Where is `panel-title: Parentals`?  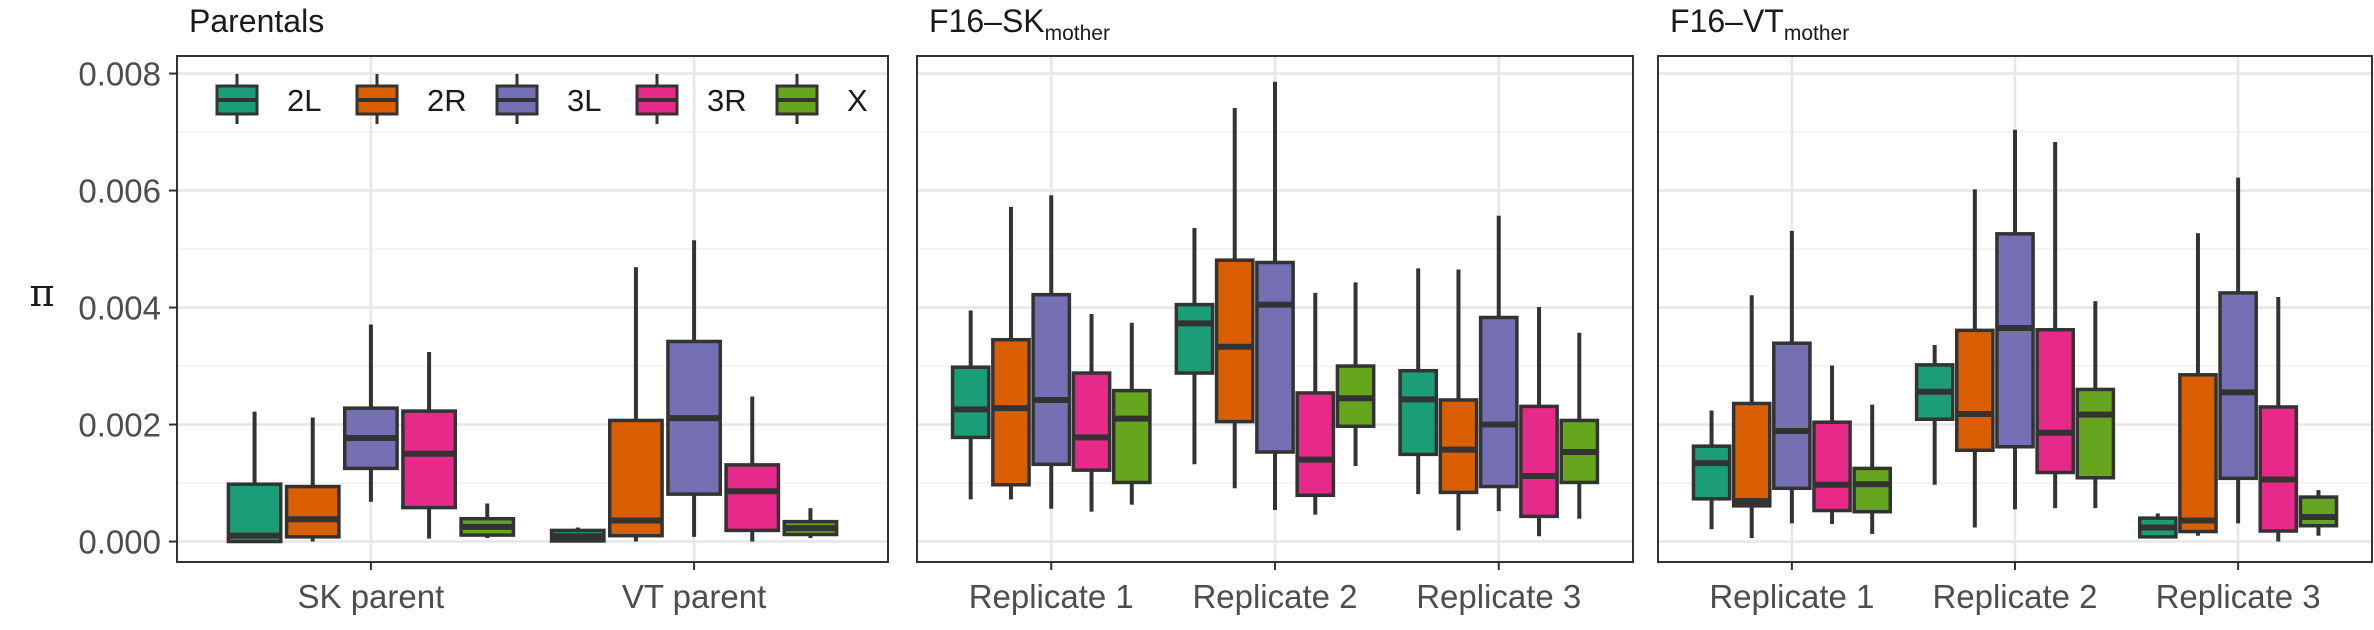
panel-title: Parentals is located at coordinates (256, 21).